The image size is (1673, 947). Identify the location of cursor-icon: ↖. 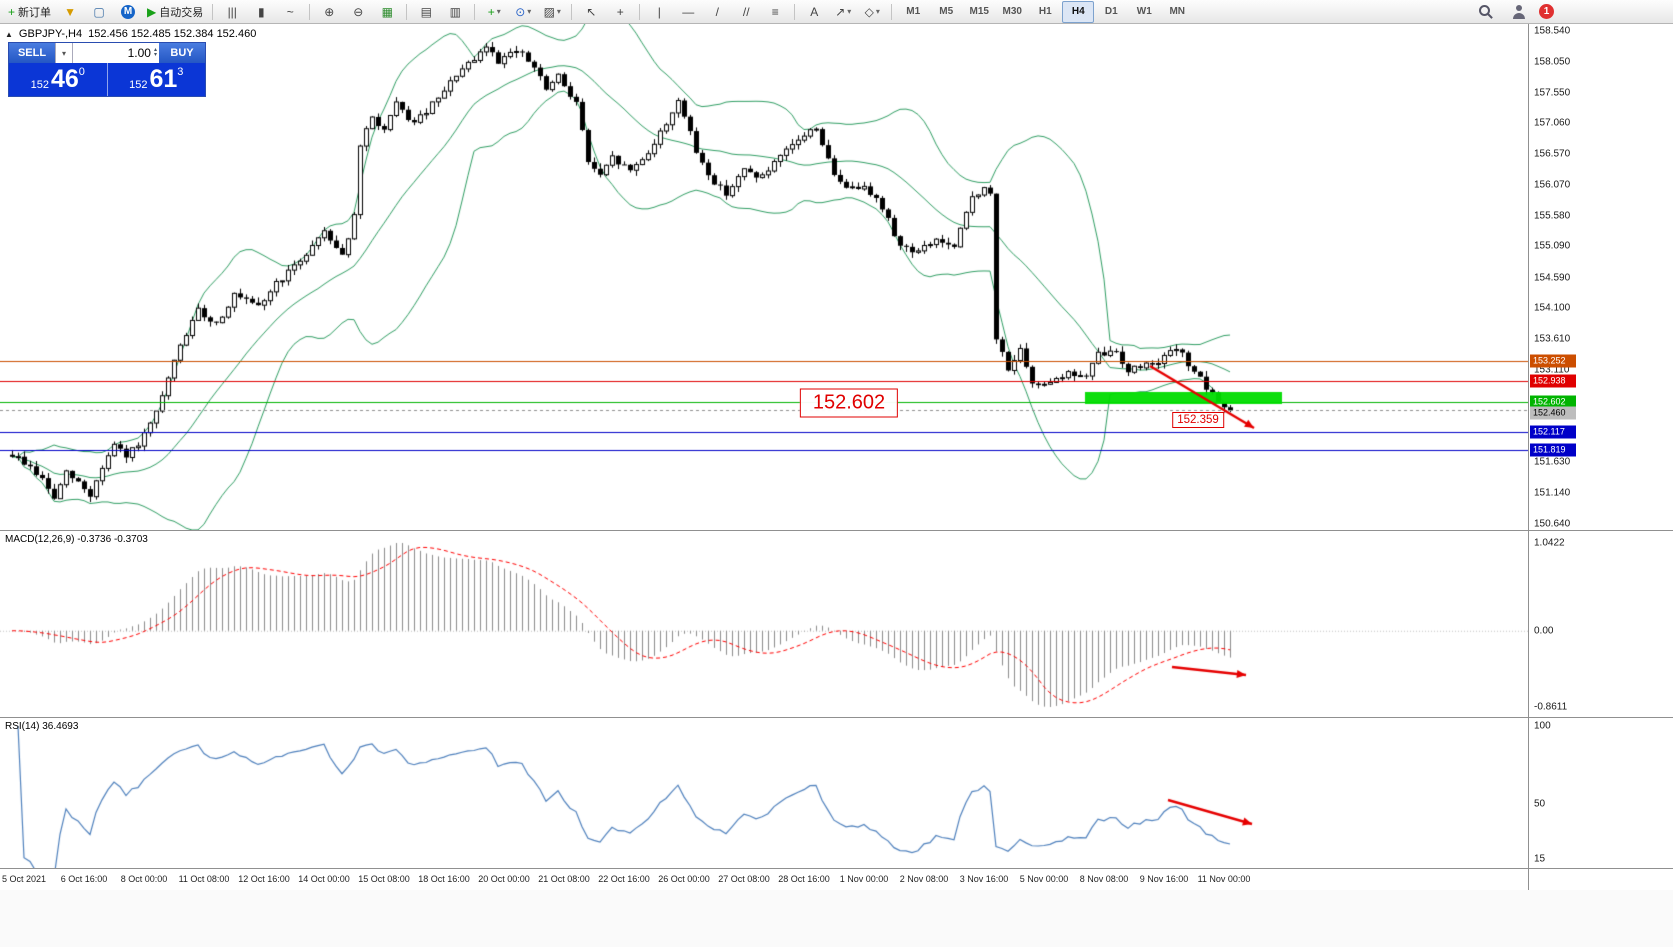
(591, 11).